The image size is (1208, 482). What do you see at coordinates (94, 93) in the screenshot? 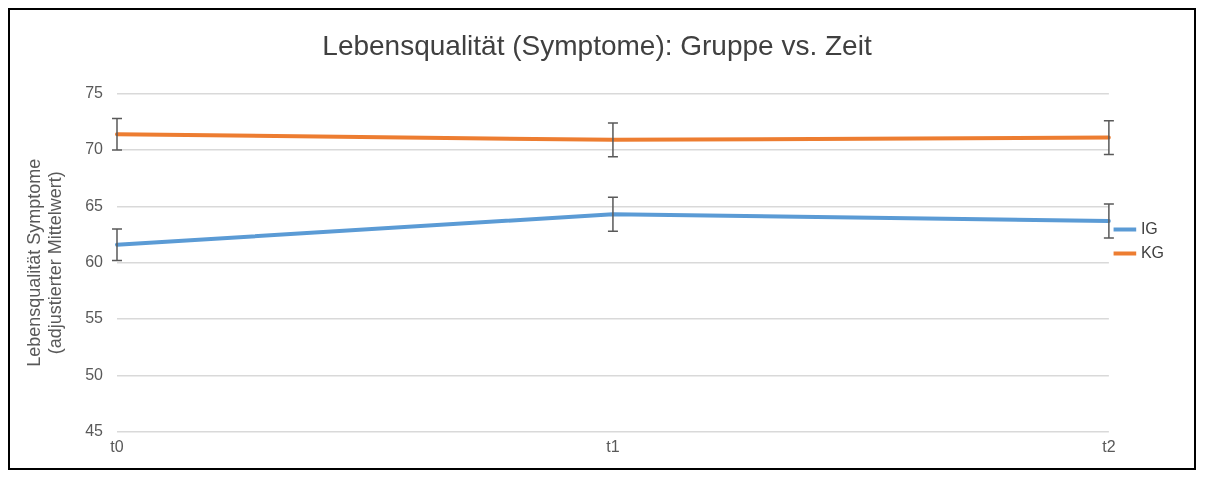
I see `y-tick-label: 75` at bounding box center [94, 93].